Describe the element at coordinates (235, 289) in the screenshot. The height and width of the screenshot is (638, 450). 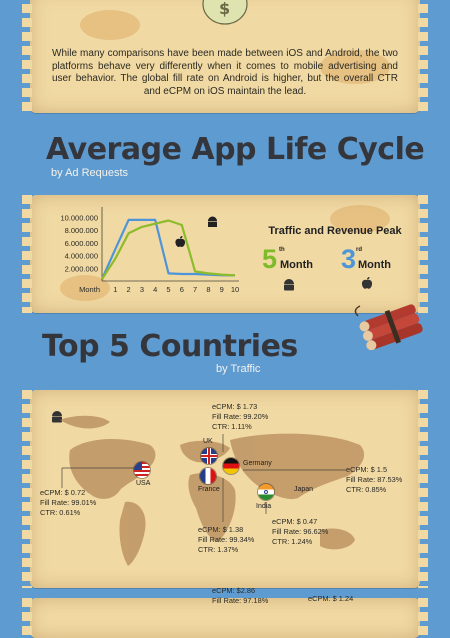
I see `x-tick-label: 10` at that location.